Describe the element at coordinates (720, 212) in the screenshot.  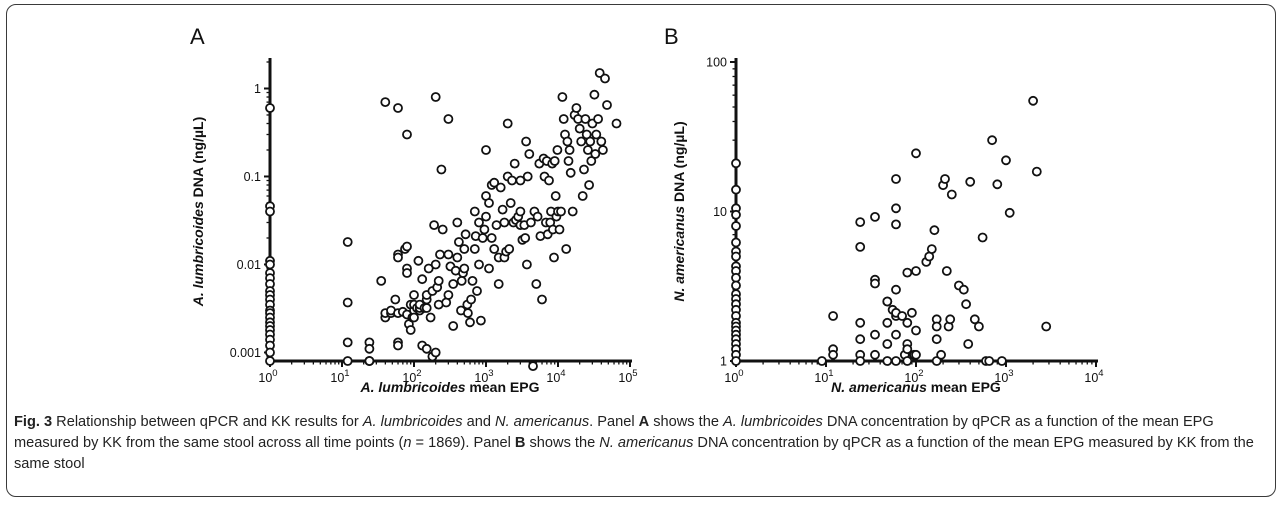
I see `y-tick-label: 10` at that location.